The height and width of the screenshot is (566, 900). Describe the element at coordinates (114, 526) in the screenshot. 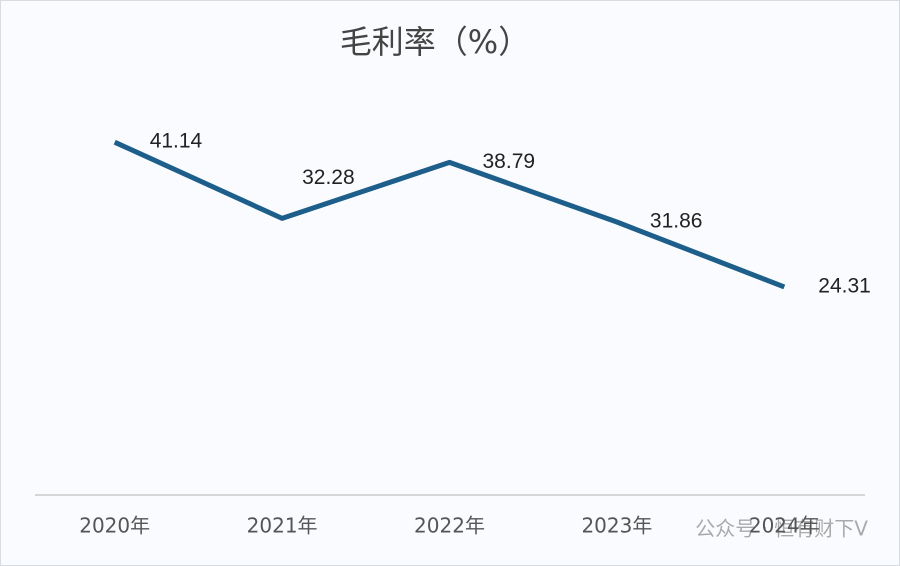

I see `x-tick-label: 2020年` at that location.